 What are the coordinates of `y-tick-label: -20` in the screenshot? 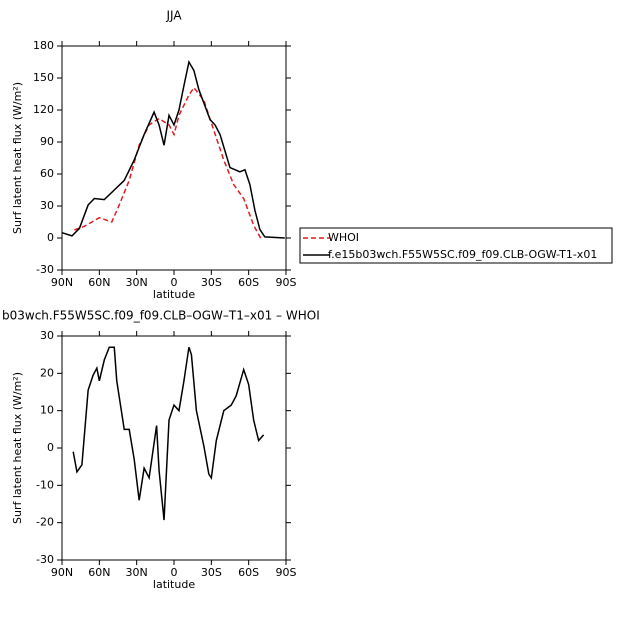 It's located at (45, 522).